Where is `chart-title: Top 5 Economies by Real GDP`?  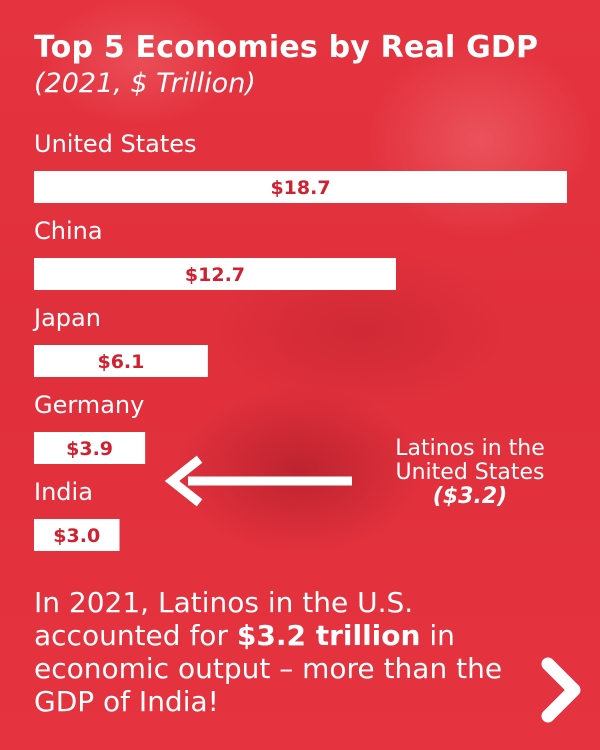
chart-title: Top 5 Economies by Real GDP is located at coordinates (286, 47).